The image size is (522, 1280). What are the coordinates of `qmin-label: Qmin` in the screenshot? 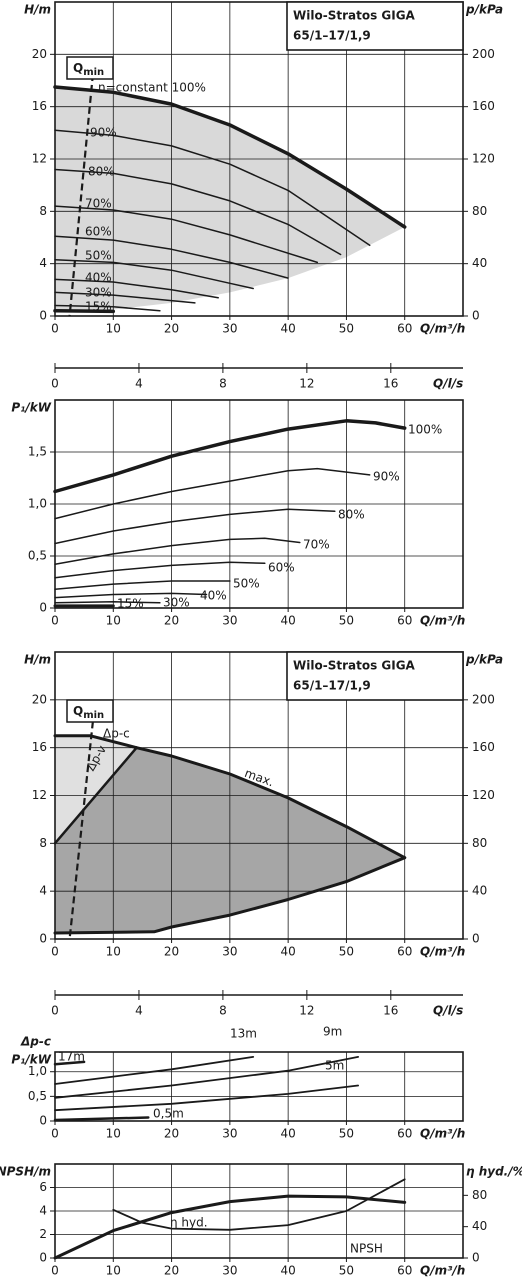 It's located at (88, 713).